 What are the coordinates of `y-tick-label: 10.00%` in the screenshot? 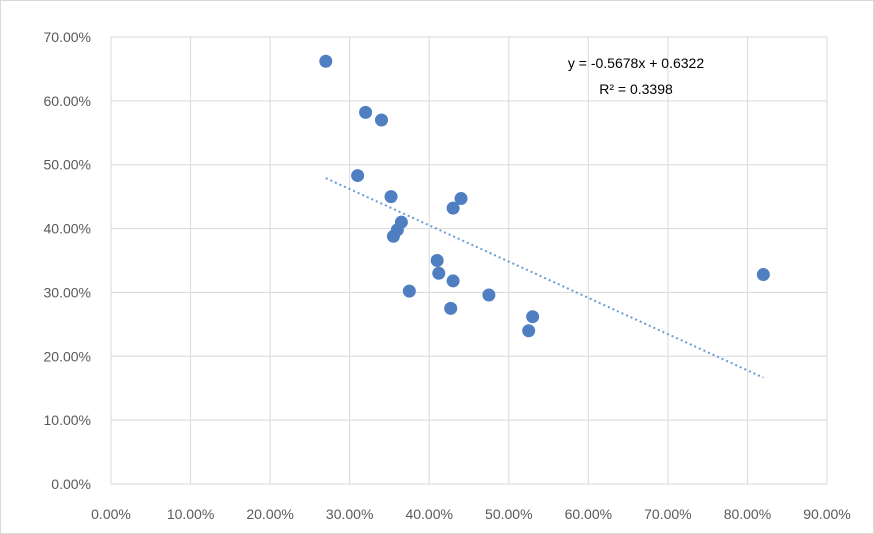 It's located at (67, 420).